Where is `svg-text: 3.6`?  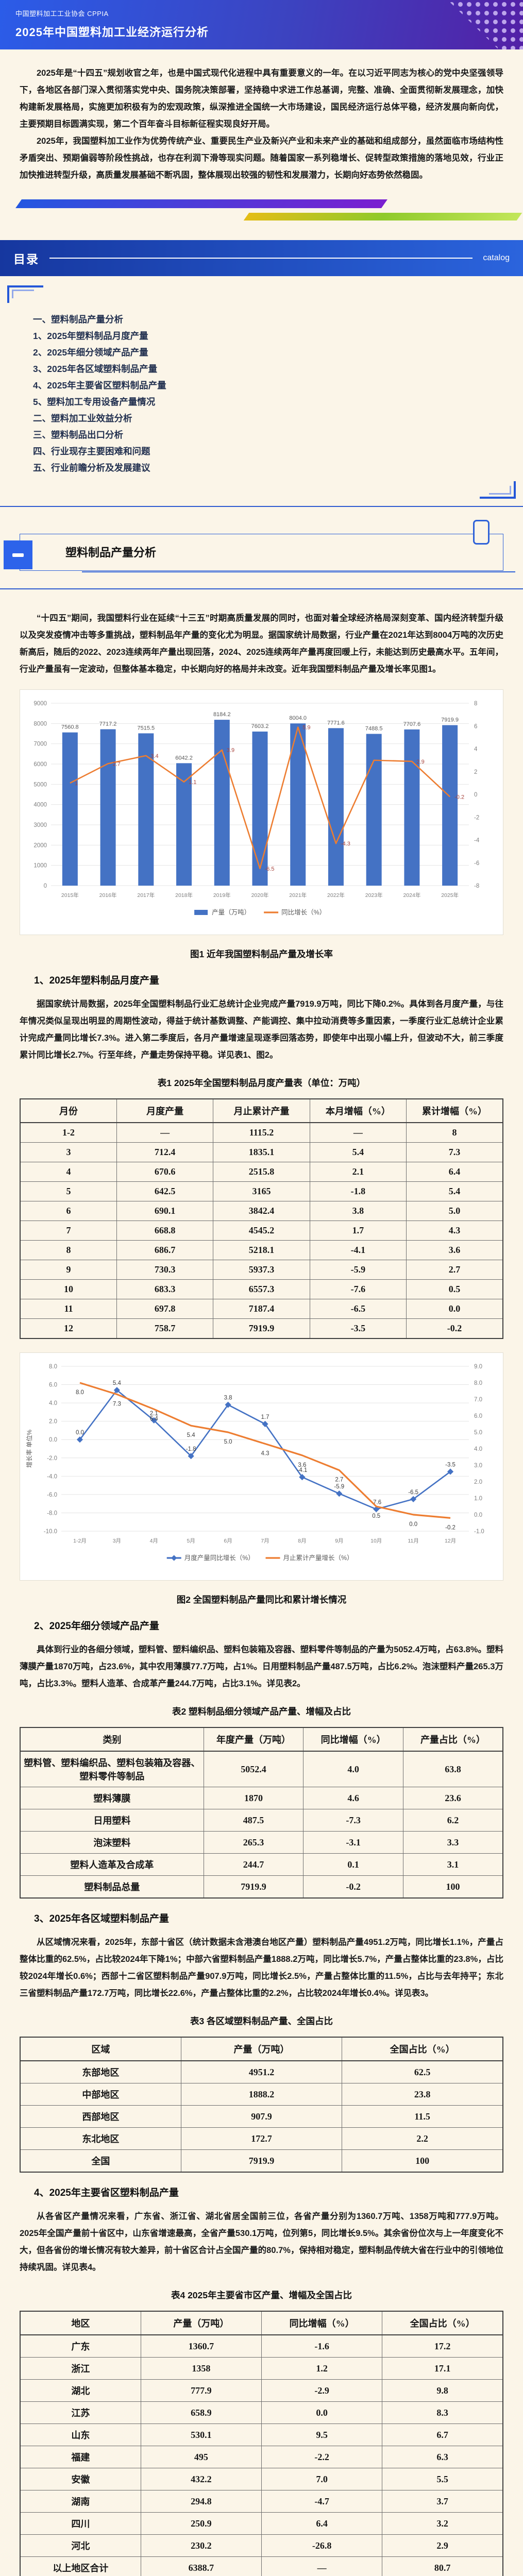
svg-text: 3.6 is located at coordinates (302, 1465).